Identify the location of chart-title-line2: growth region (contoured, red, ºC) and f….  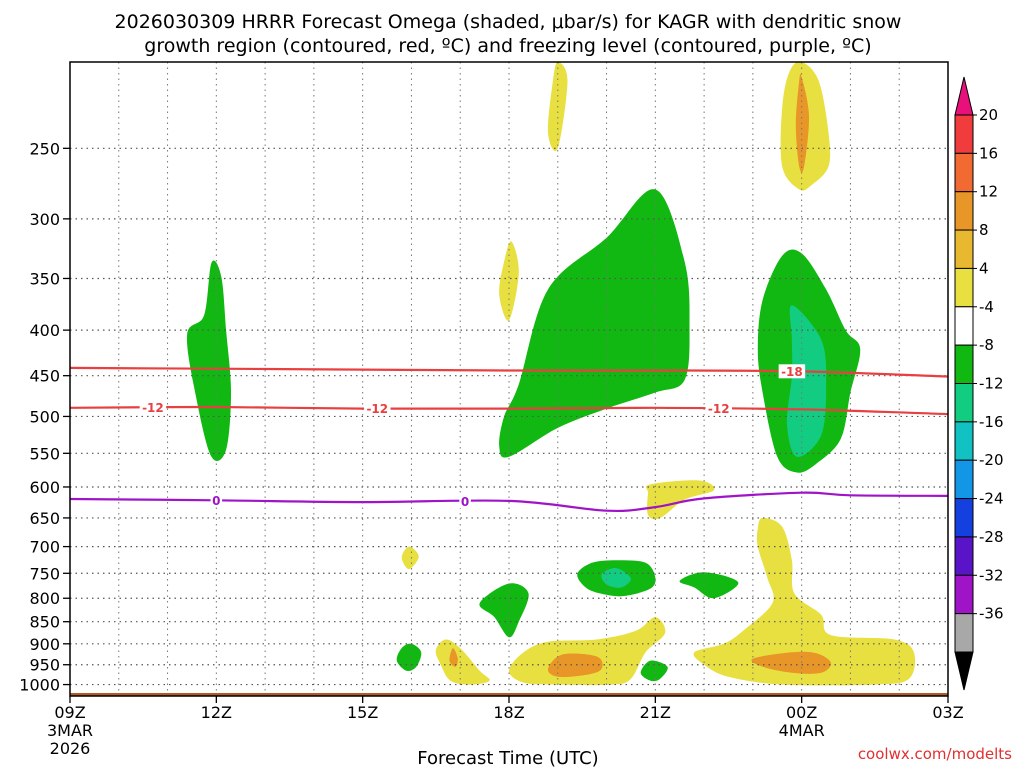
(507, 46).